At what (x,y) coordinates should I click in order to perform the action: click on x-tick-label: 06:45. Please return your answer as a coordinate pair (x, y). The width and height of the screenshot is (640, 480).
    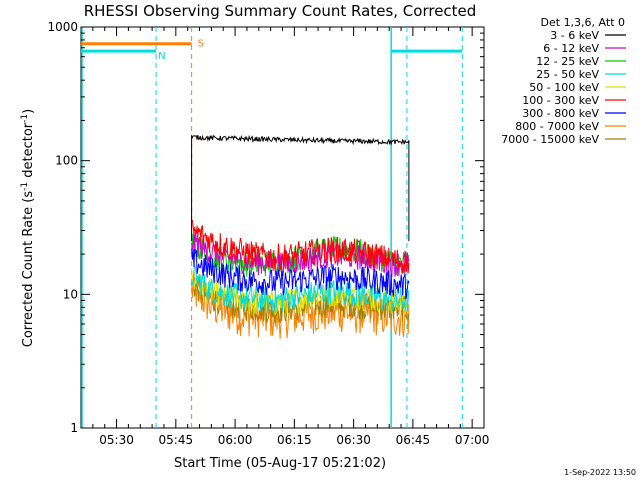
    Looking at the image, I should click on (413, 440).